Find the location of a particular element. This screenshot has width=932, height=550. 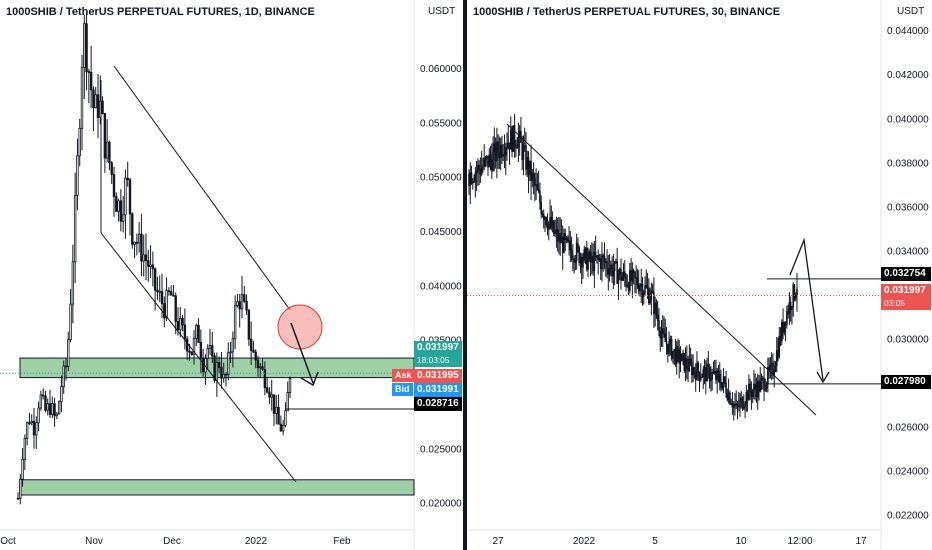

ask-value-tag: 0.031995 is located at coordinates (438, 376).